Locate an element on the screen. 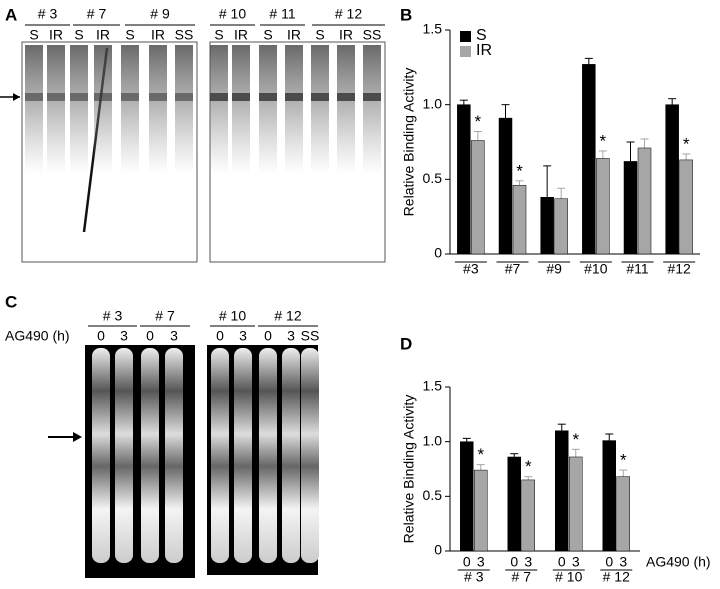 The image size is (720, 589). legend-label: S is located at coordinates (481, 35).